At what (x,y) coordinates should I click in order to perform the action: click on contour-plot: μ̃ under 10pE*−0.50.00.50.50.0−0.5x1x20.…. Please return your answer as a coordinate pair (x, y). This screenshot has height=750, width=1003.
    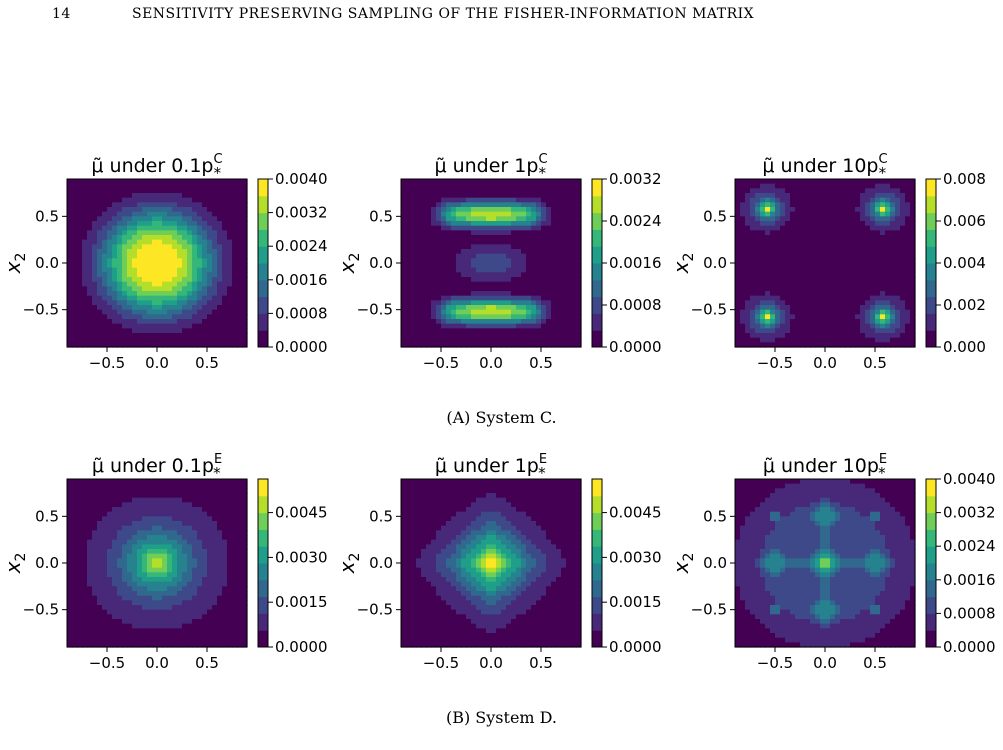
    Looking at the image, I should click on (833, 565).